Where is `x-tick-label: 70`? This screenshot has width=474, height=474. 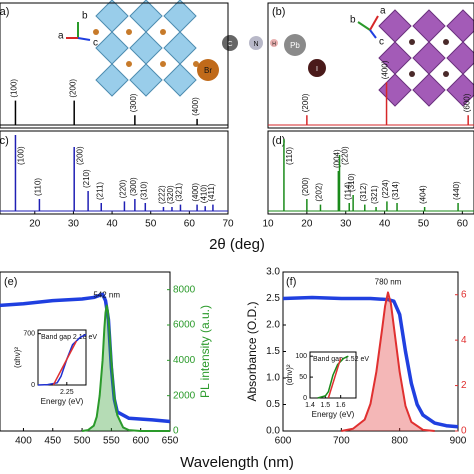
x-tick-label: 70 is located at coordinates (228, 224).